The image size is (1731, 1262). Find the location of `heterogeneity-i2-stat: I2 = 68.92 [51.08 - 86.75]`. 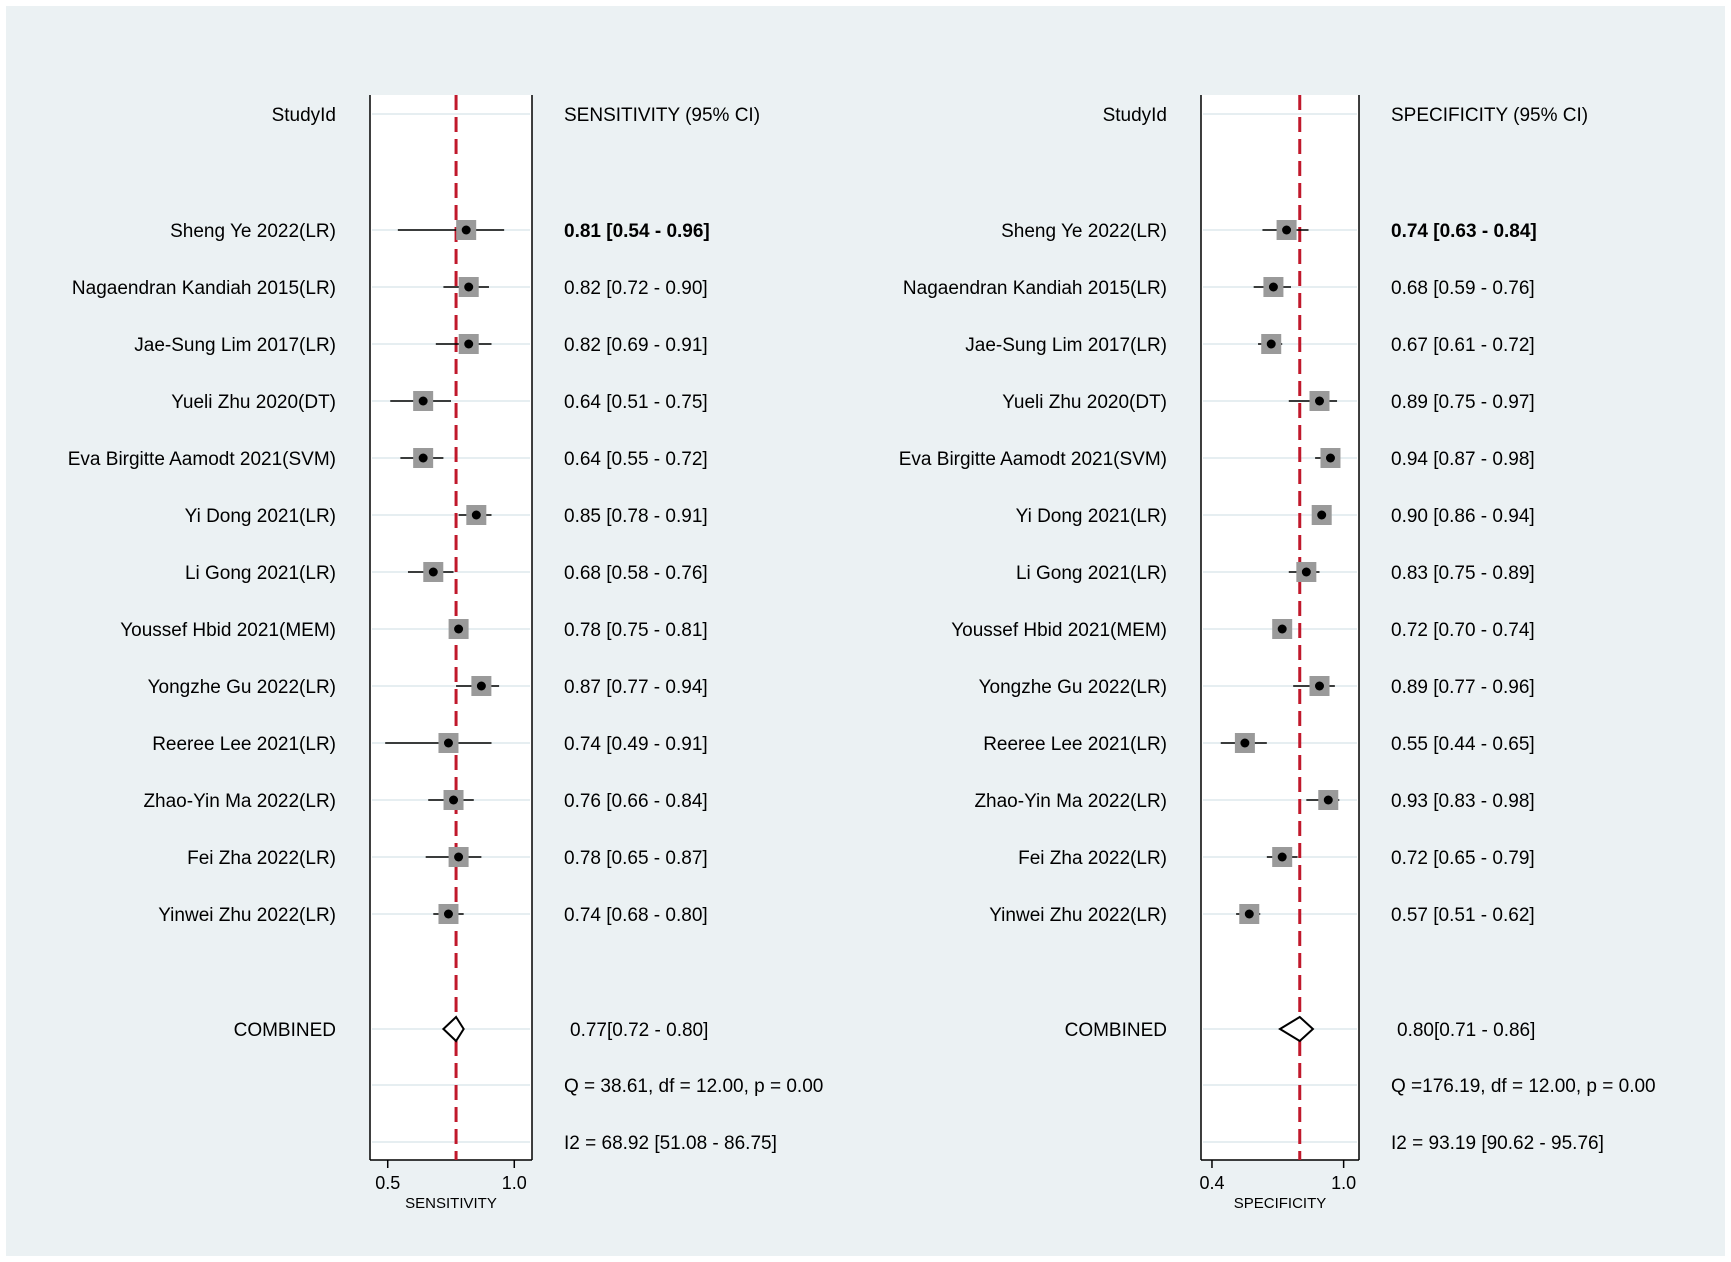

heterogeneity-i2-stat: I2 = 68.92 [51.08 - 86.75] is located at coordinates (670, 1143).